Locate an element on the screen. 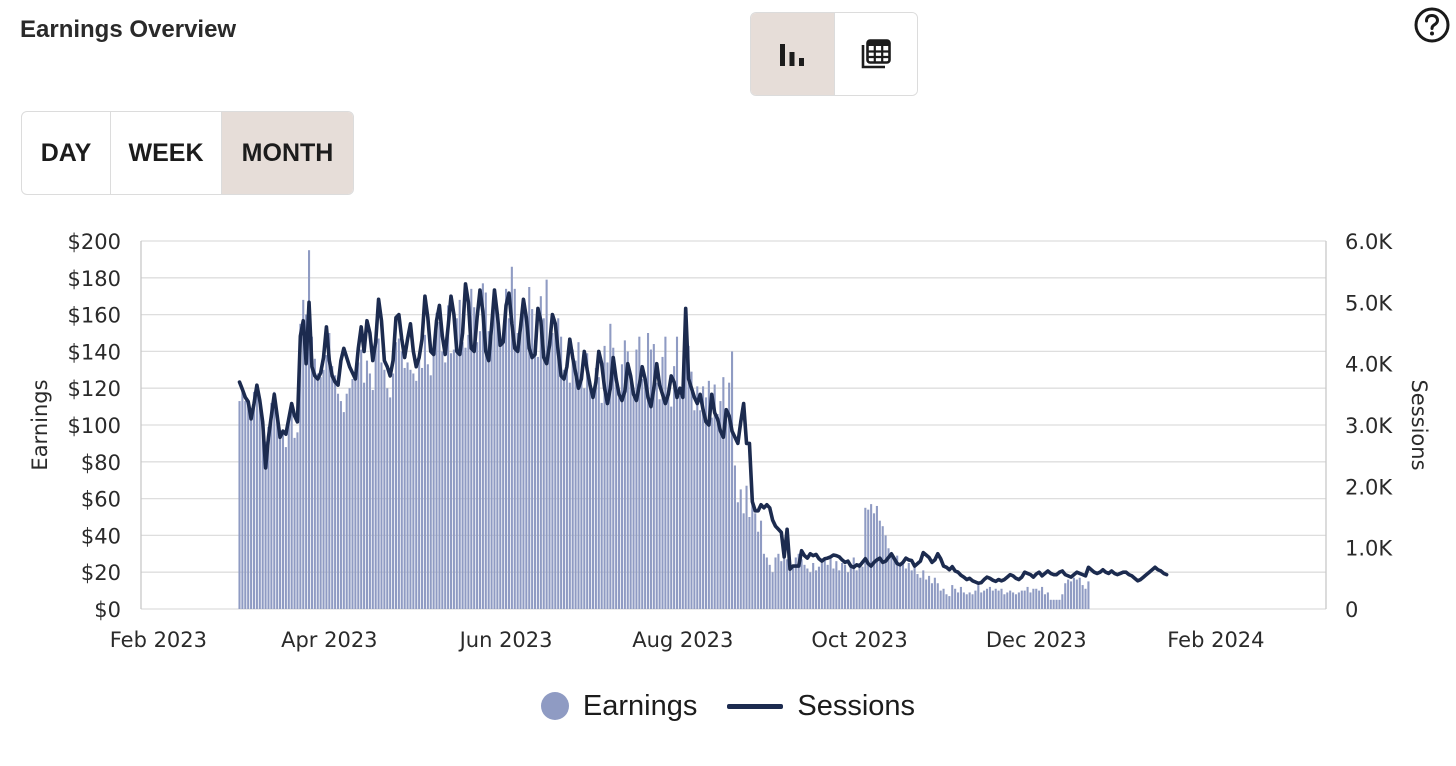 The width and height of the screenshot is (1456, 766). legend-earnings-label: Earnings is located at coordinates (640, 705).